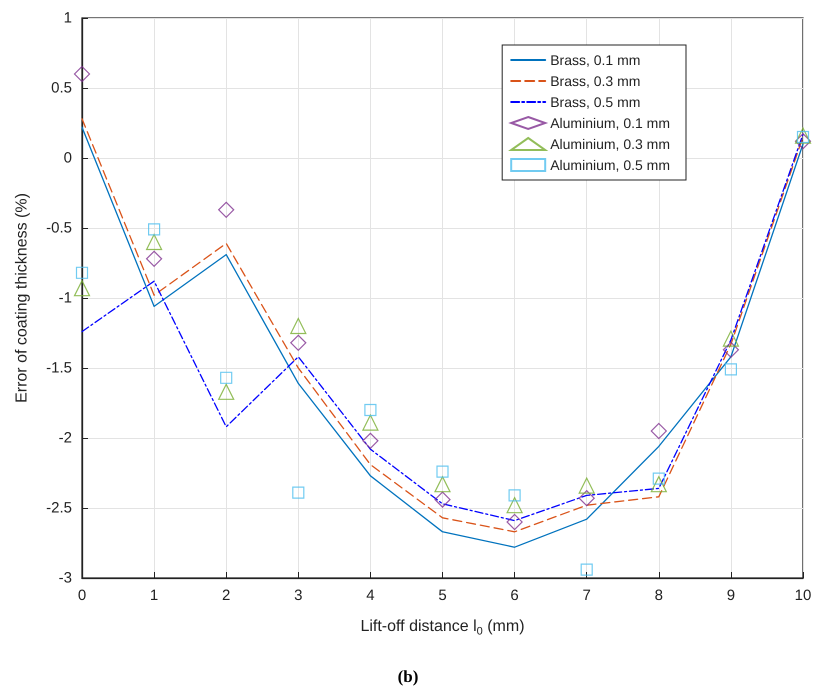  What do you see at coordinates (65, 298) in the screenshot?
I see `y-tick-label: -1` at bounding box center [65, 298].